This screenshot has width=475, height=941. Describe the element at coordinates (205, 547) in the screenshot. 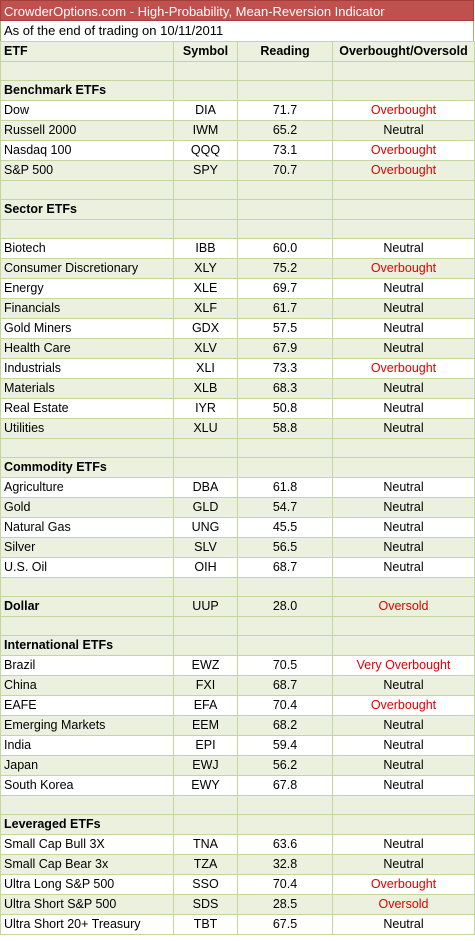

I see `symbol-cell: SLV` at that location.